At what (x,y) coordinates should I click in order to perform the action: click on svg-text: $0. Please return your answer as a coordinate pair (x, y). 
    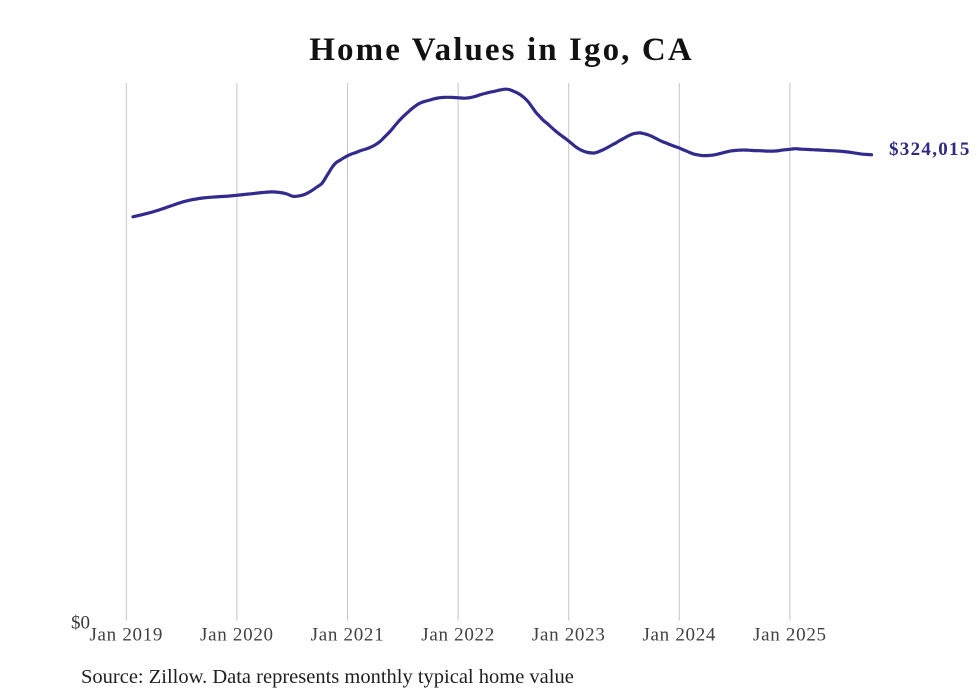
    Looking at the image, I should click on (80, 623).